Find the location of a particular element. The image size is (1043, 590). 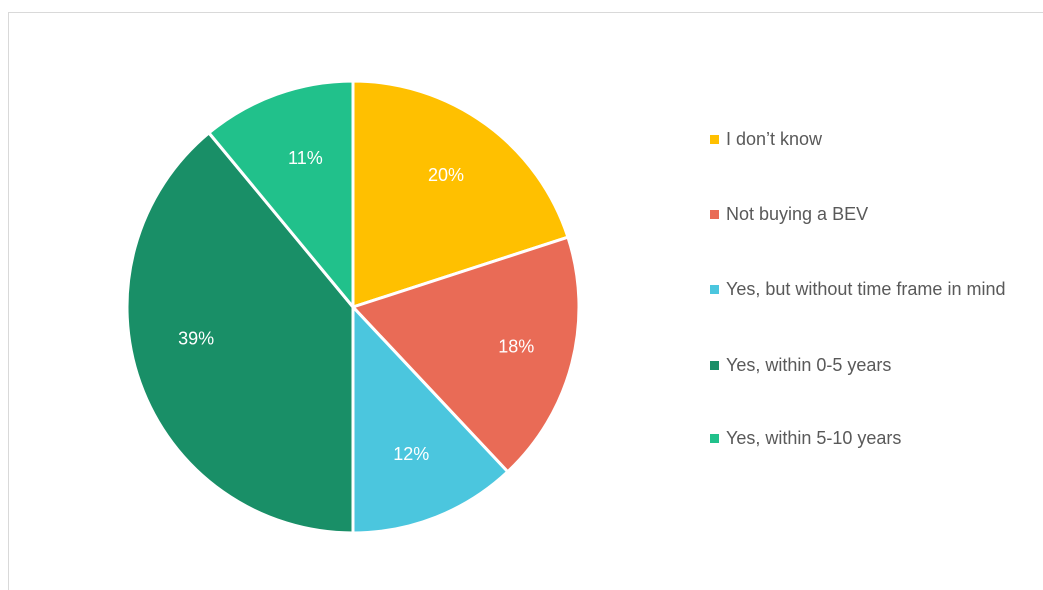

legend-item: Yes, but without time frame in mind is located at coordinates (870, 289).